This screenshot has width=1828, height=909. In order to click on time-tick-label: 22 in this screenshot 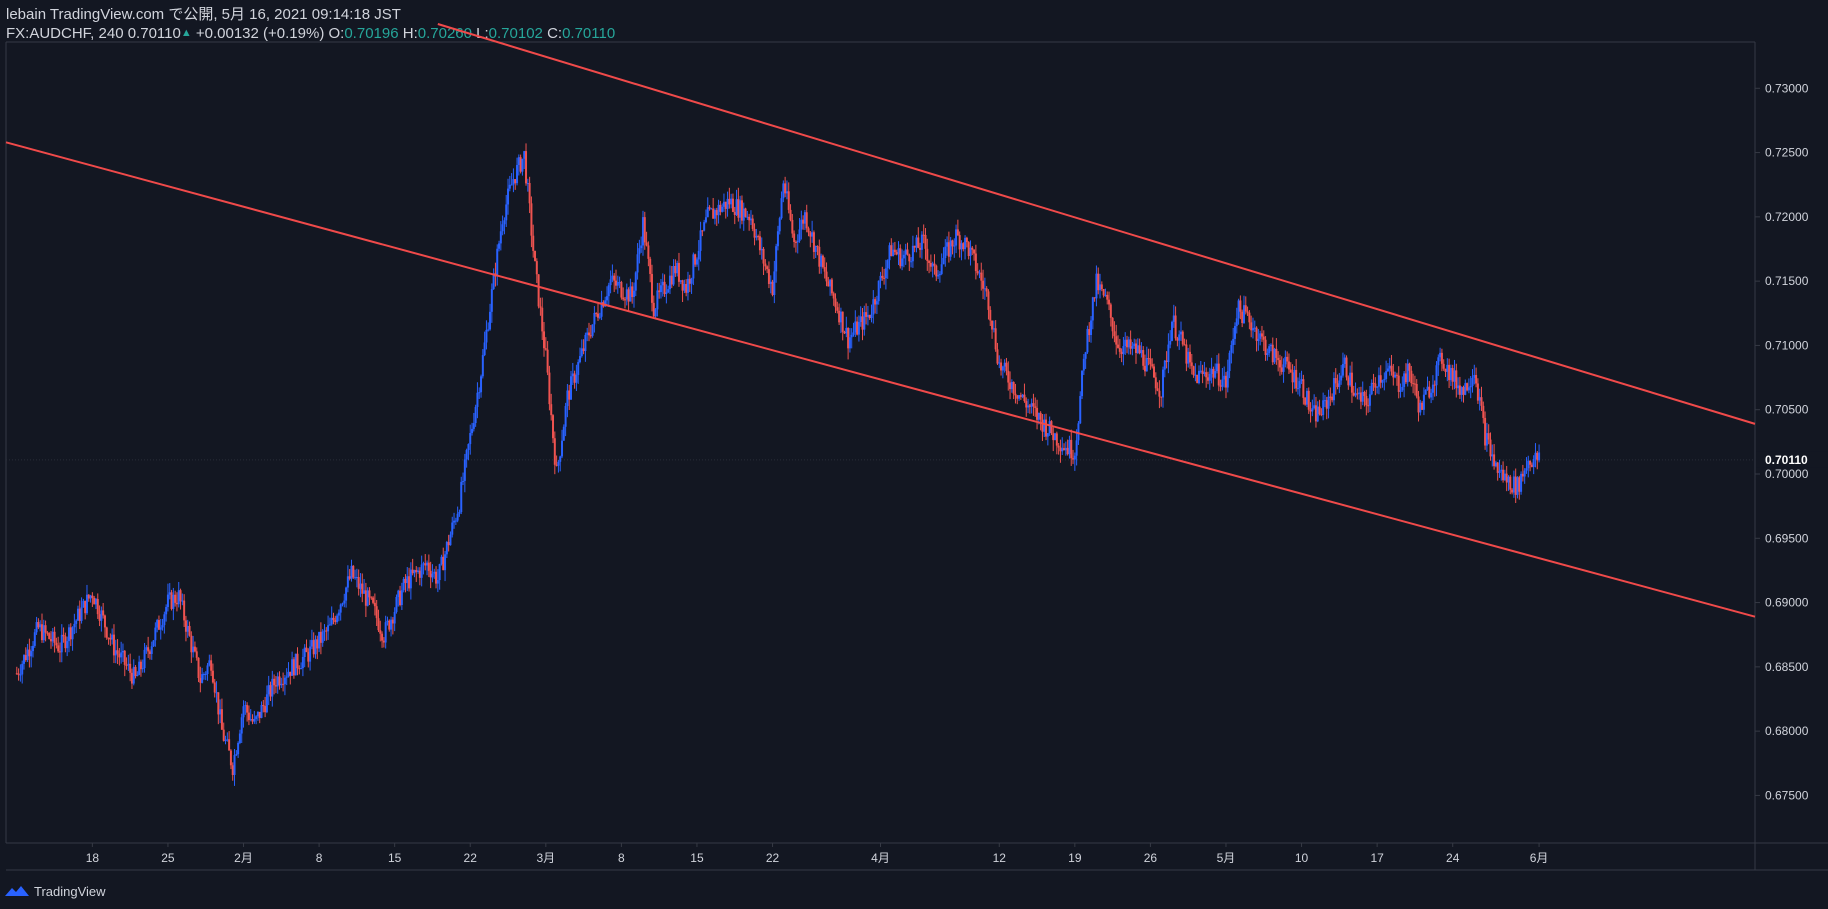, I will do `click(471, 858)`.